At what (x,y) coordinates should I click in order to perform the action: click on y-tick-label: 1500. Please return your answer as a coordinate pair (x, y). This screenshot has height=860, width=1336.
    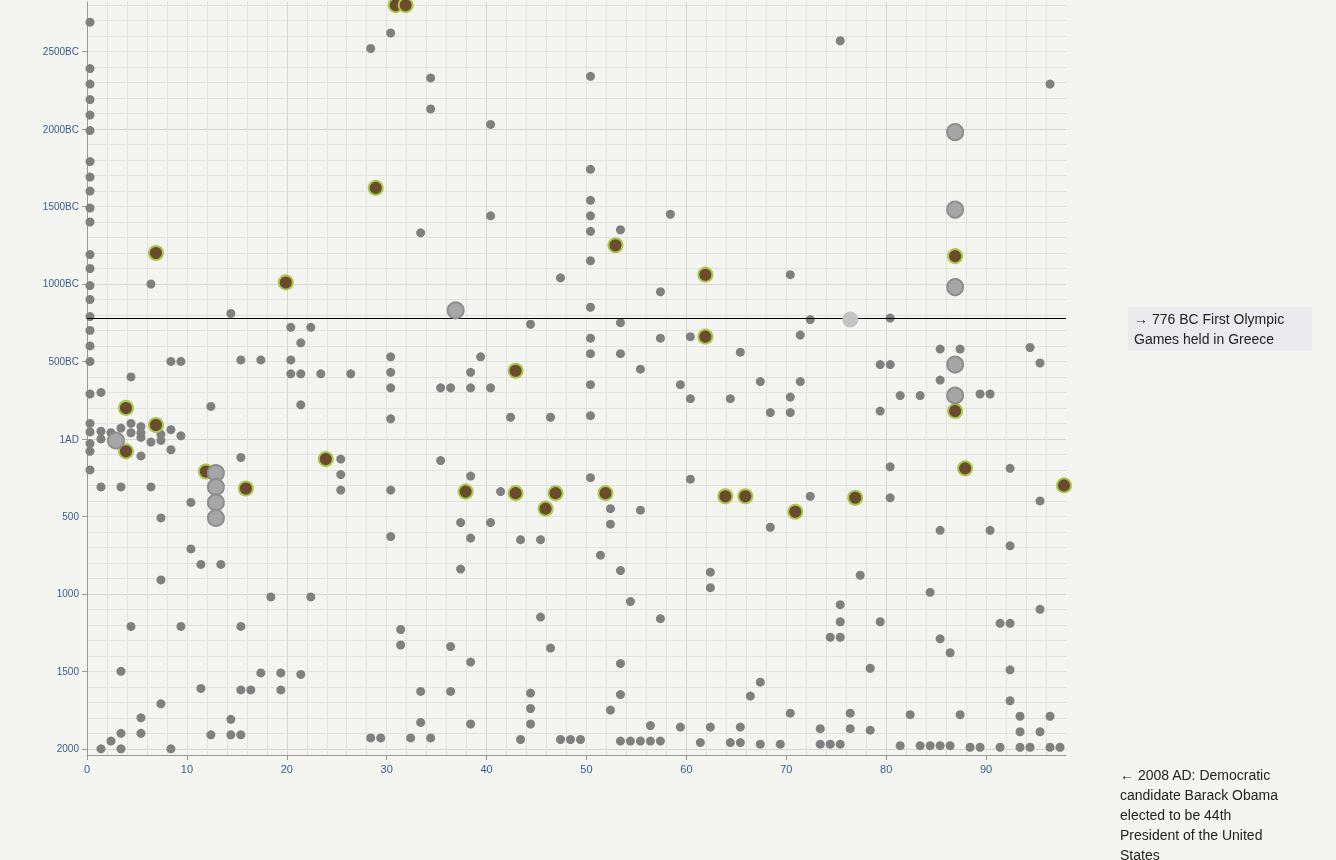
    Looking at the image, I should click on (68, 671).